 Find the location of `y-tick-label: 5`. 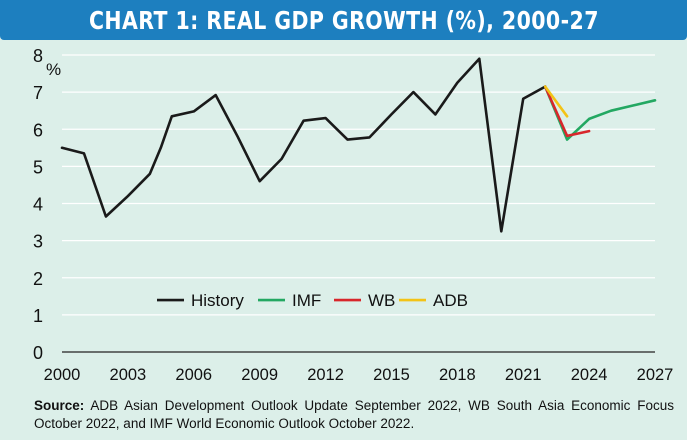

y-tick-label: 5 is located at coordinates (38, 167).